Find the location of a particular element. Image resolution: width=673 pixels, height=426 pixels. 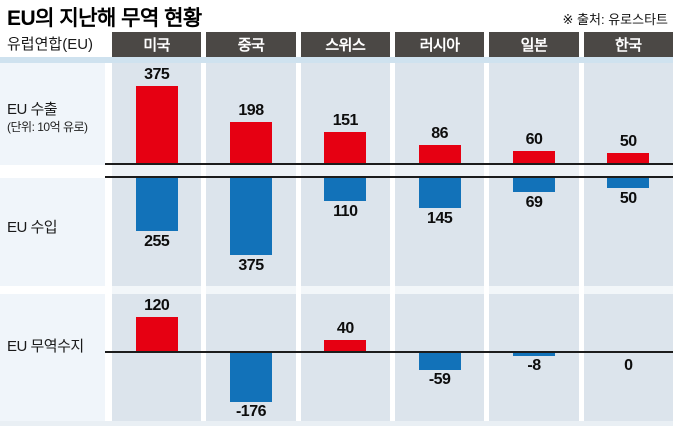

export-value-label: 50 is located at coordinates (628, 141).